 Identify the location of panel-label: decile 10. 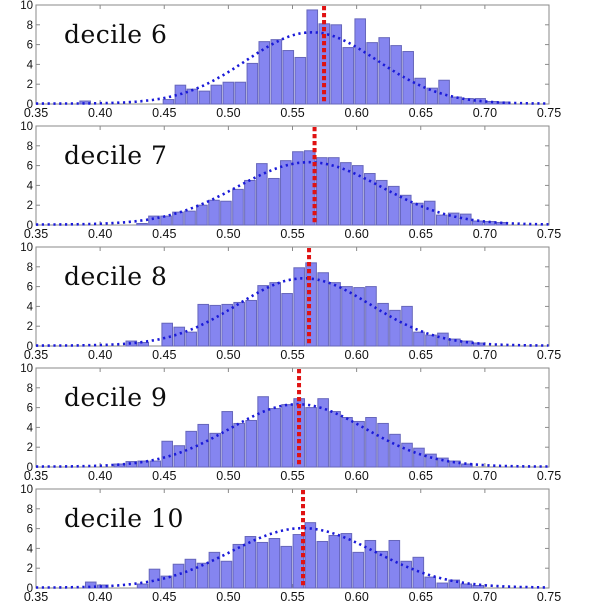
(124, 518).